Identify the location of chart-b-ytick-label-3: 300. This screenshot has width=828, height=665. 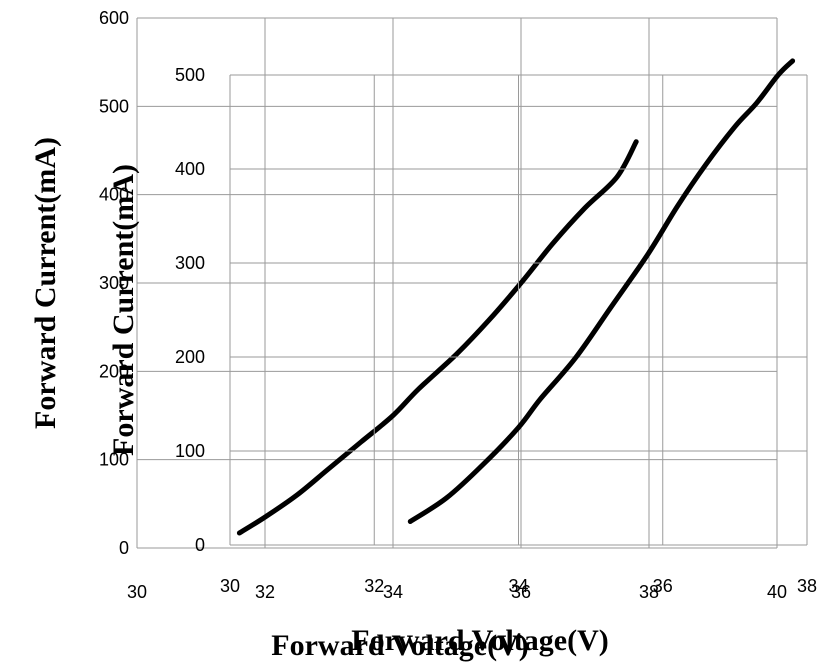
(190, 263).